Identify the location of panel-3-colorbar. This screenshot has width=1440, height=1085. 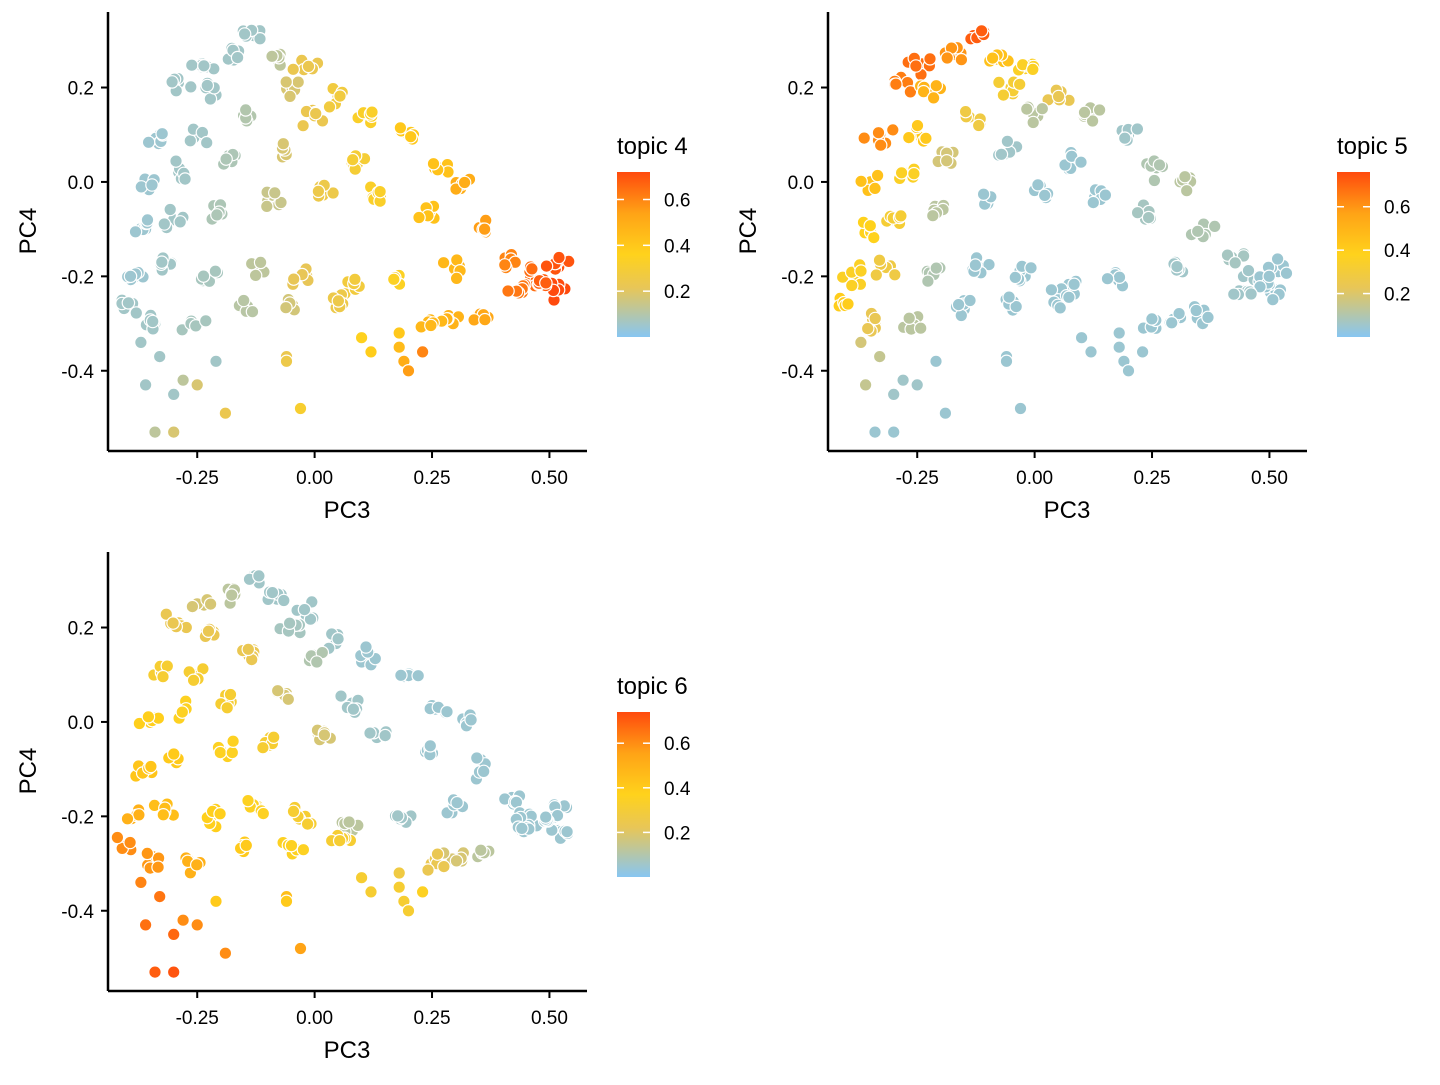
(633, 794).